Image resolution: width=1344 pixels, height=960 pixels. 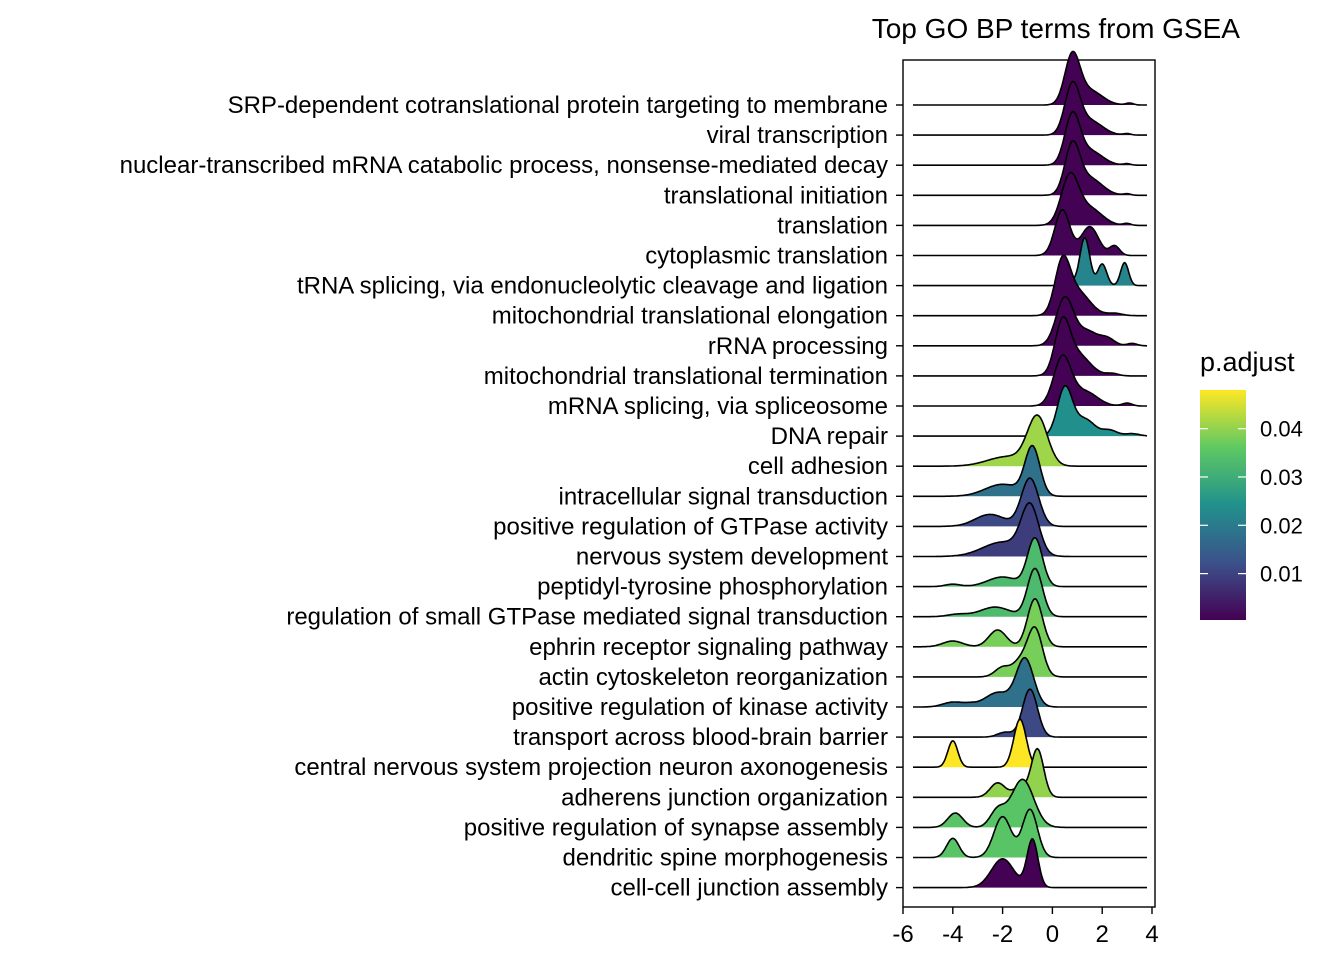 What do you see at coordinates (690, 316) in the screenshot?
I see `y-tick-label: mitochondrial translational elongation` at bounding box center [690, 316].